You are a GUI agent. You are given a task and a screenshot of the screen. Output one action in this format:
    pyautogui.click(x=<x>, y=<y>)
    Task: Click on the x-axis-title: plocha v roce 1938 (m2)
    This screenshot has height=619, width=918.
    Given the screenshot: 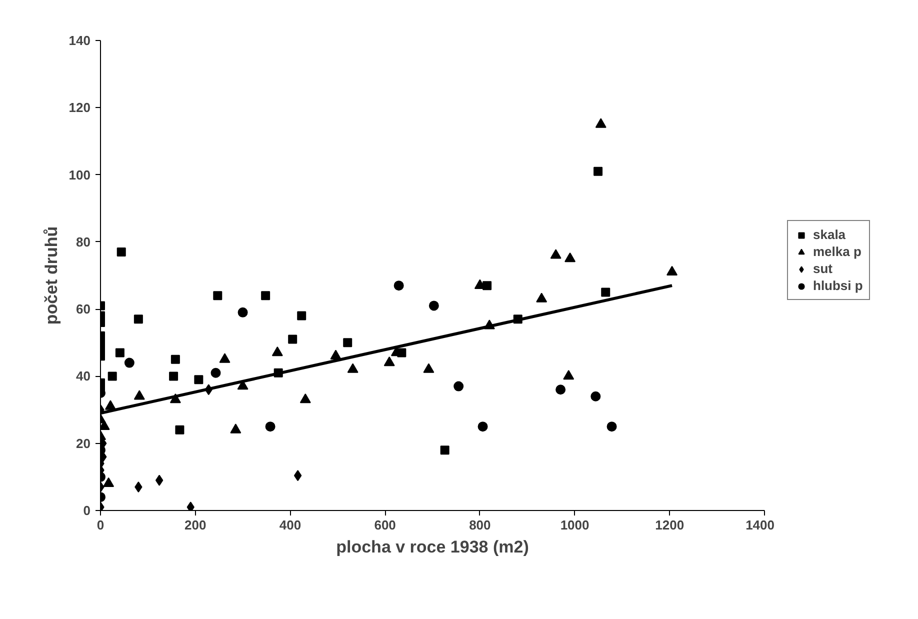 What is the action you would take?
    pyautogui.click(x=432, y=547)
    